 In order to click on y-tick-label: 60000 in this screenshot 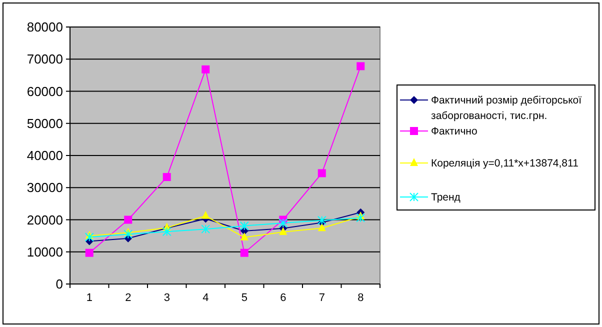, I will do `click(44, 91)`.